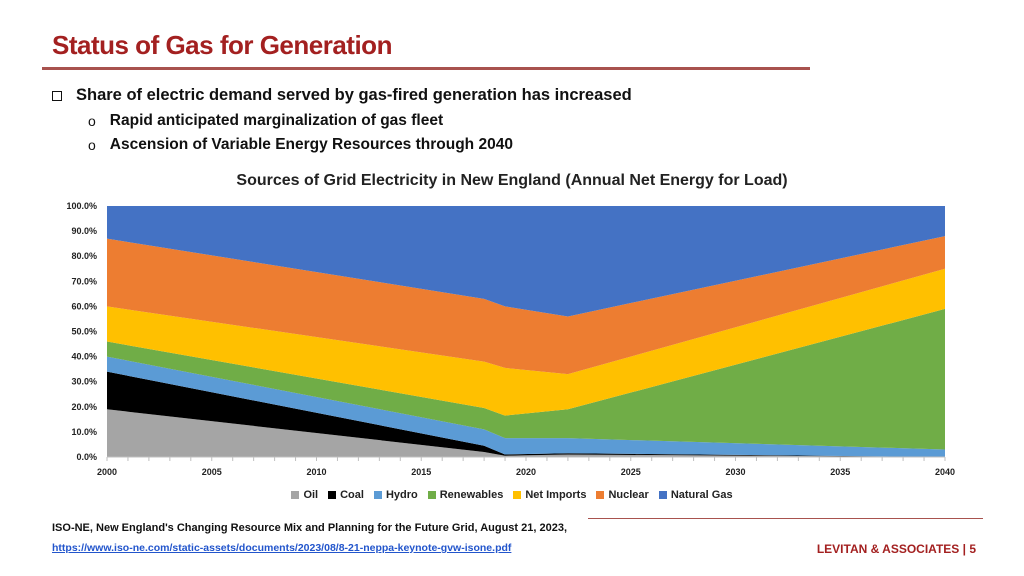 The image size is (1024, 576). I want to click on square-bullet-icon, so click(57, 95).